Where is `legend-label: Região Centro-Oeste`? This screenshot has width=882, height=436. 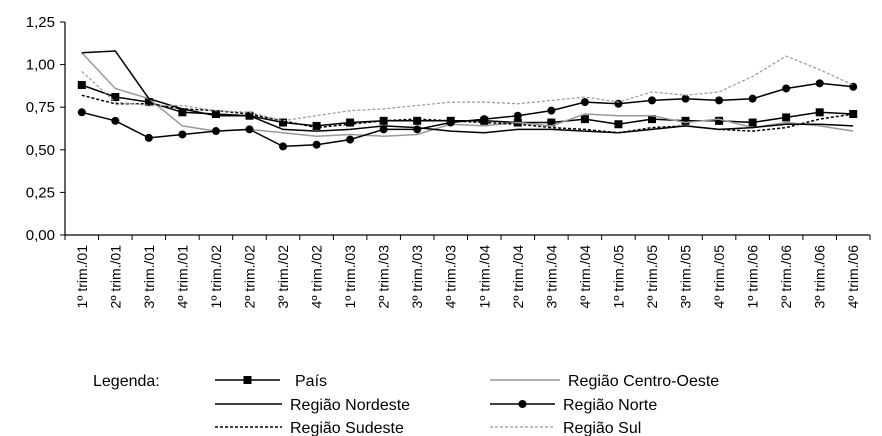 legend-label: Região Centro-Oeste is located at coordinates (643, 381).